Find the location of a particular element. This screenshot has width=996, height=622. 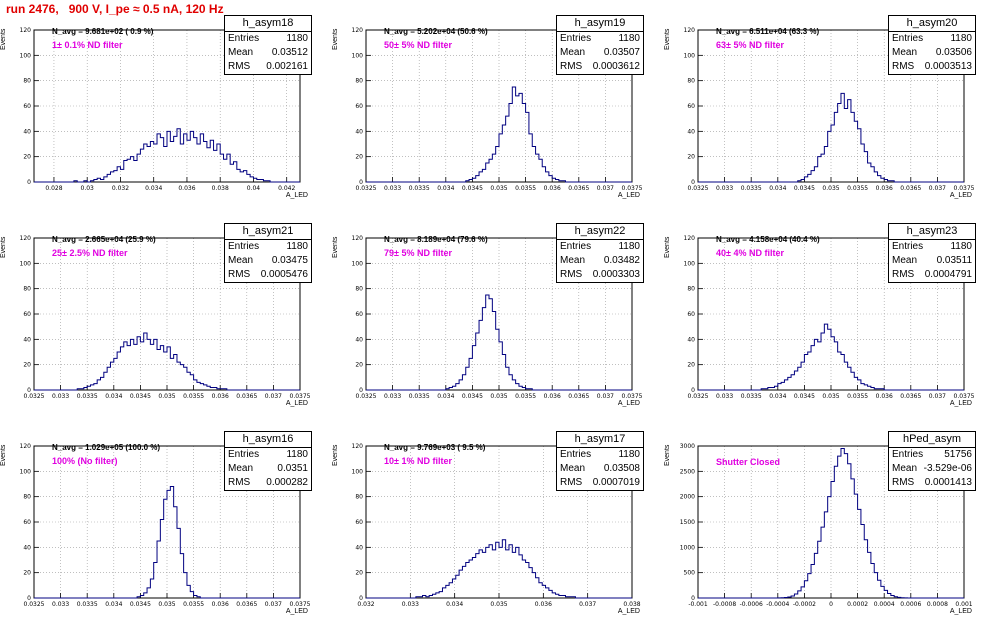

y-tick-label: 1500 is located at coordinates (687, 522).